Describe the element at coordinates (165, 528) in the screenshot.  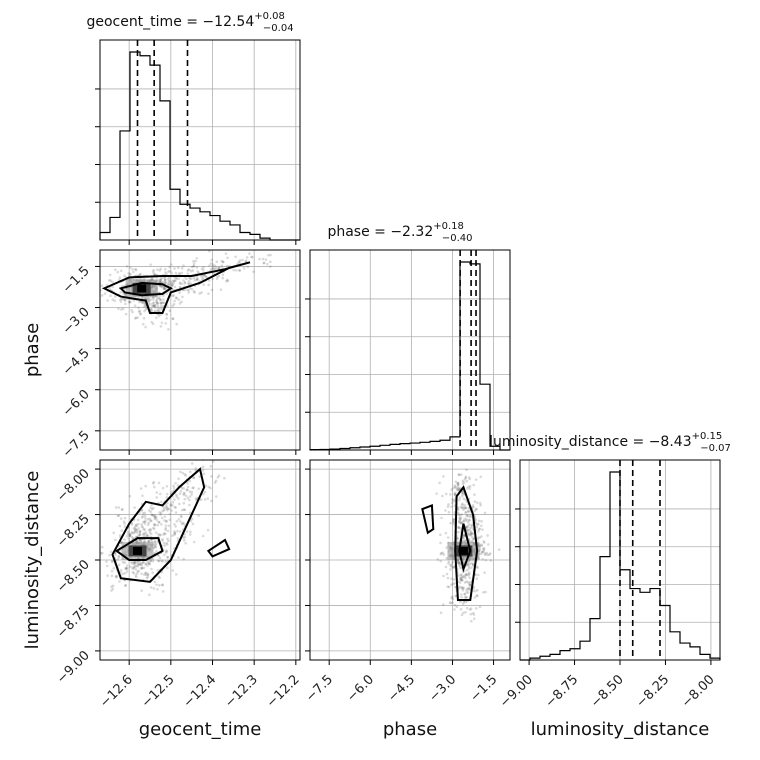
I see `geocent_time-vs-luminosity_distance-samples` at that location.